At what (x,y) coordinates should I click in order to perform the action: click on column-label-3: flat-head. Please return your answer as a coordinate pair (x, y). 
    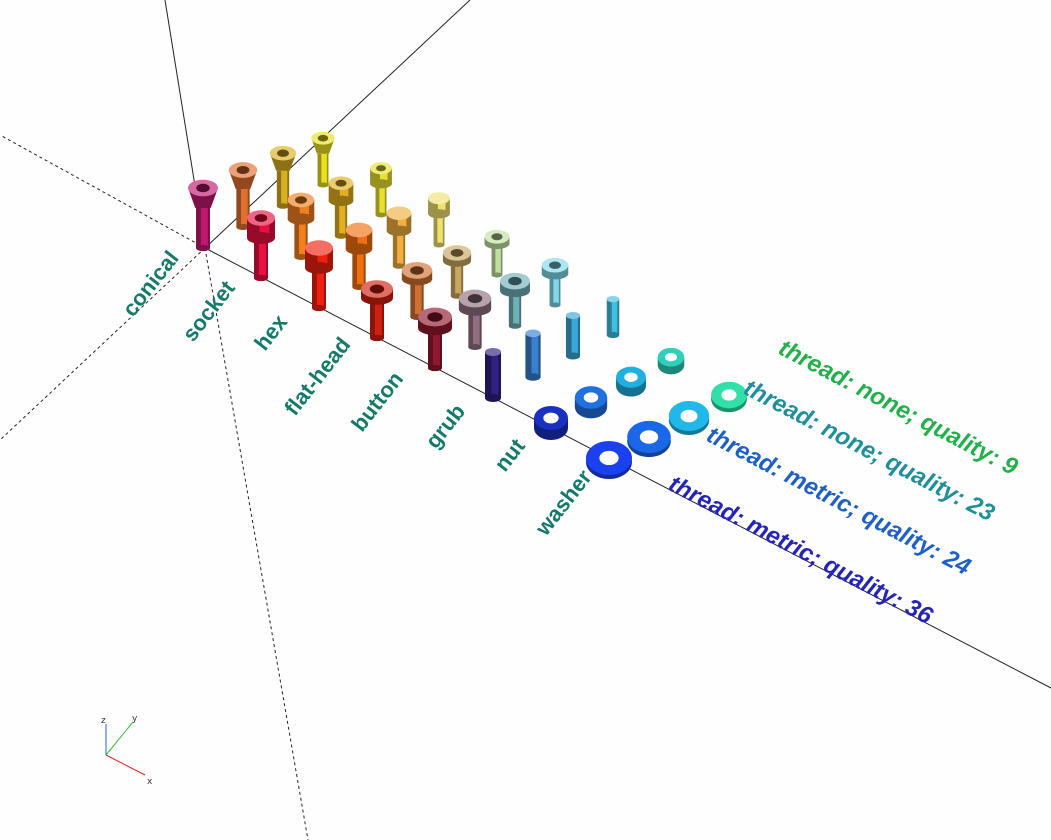
    Looking at the image, I should click on (317, 376).